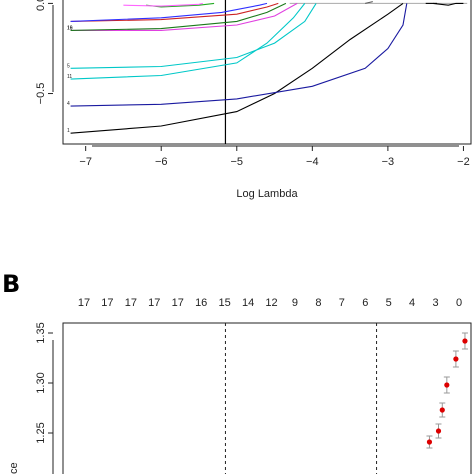 The image size is (474, 474). Describe the element at coordinates (459, 303) in the screenshot. I see `top-axis-label: 0` at that location.